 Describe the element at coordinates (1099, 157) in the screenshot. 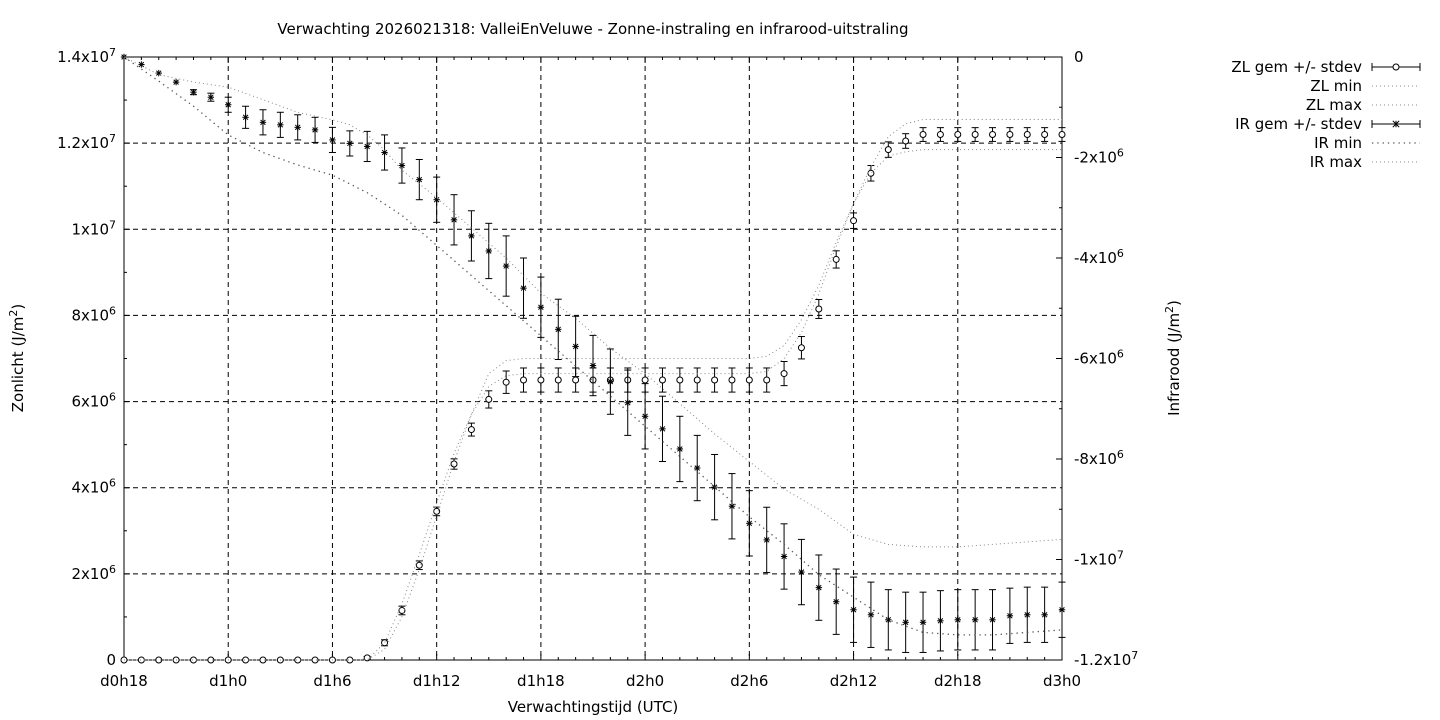

I see `y2-tick-label: -2x10⁶` at that location.